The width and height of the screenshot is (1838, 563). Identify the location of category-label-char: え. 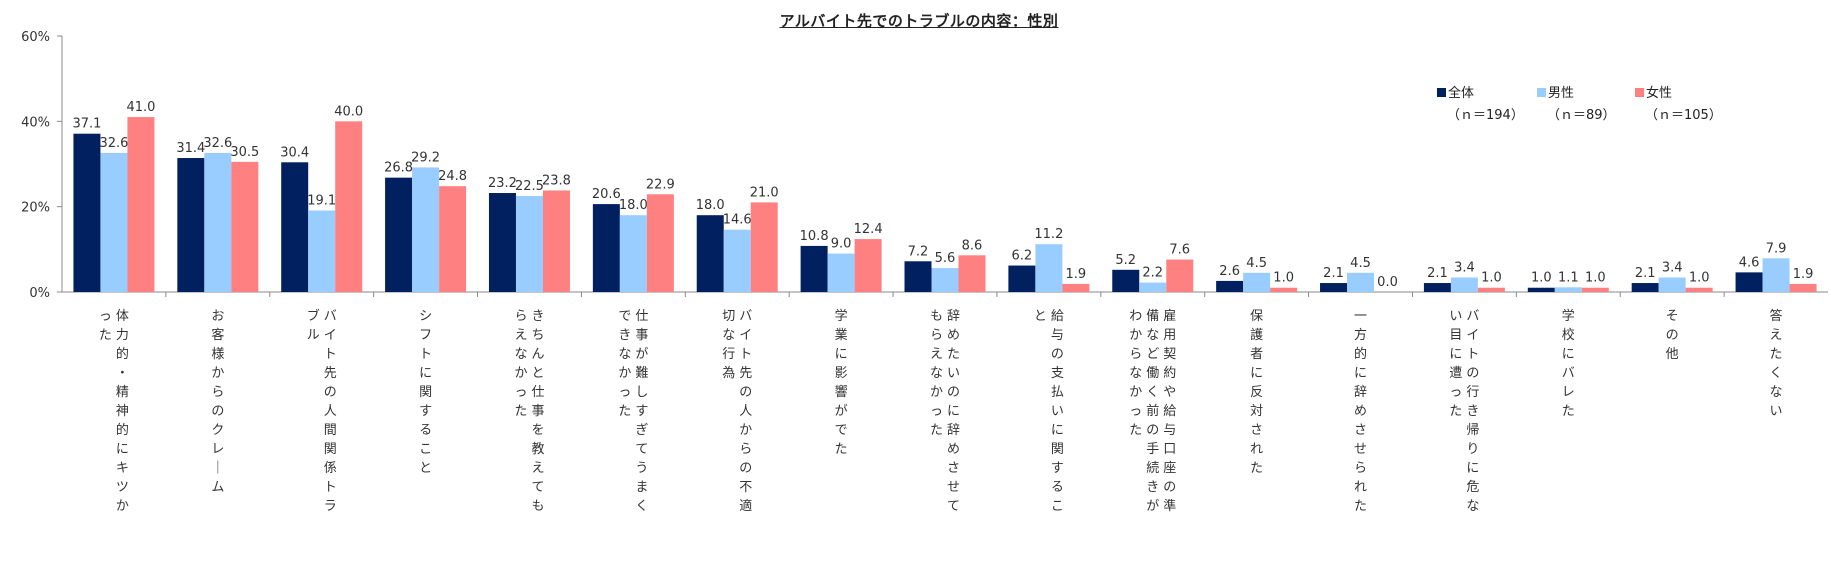
(520, 335).